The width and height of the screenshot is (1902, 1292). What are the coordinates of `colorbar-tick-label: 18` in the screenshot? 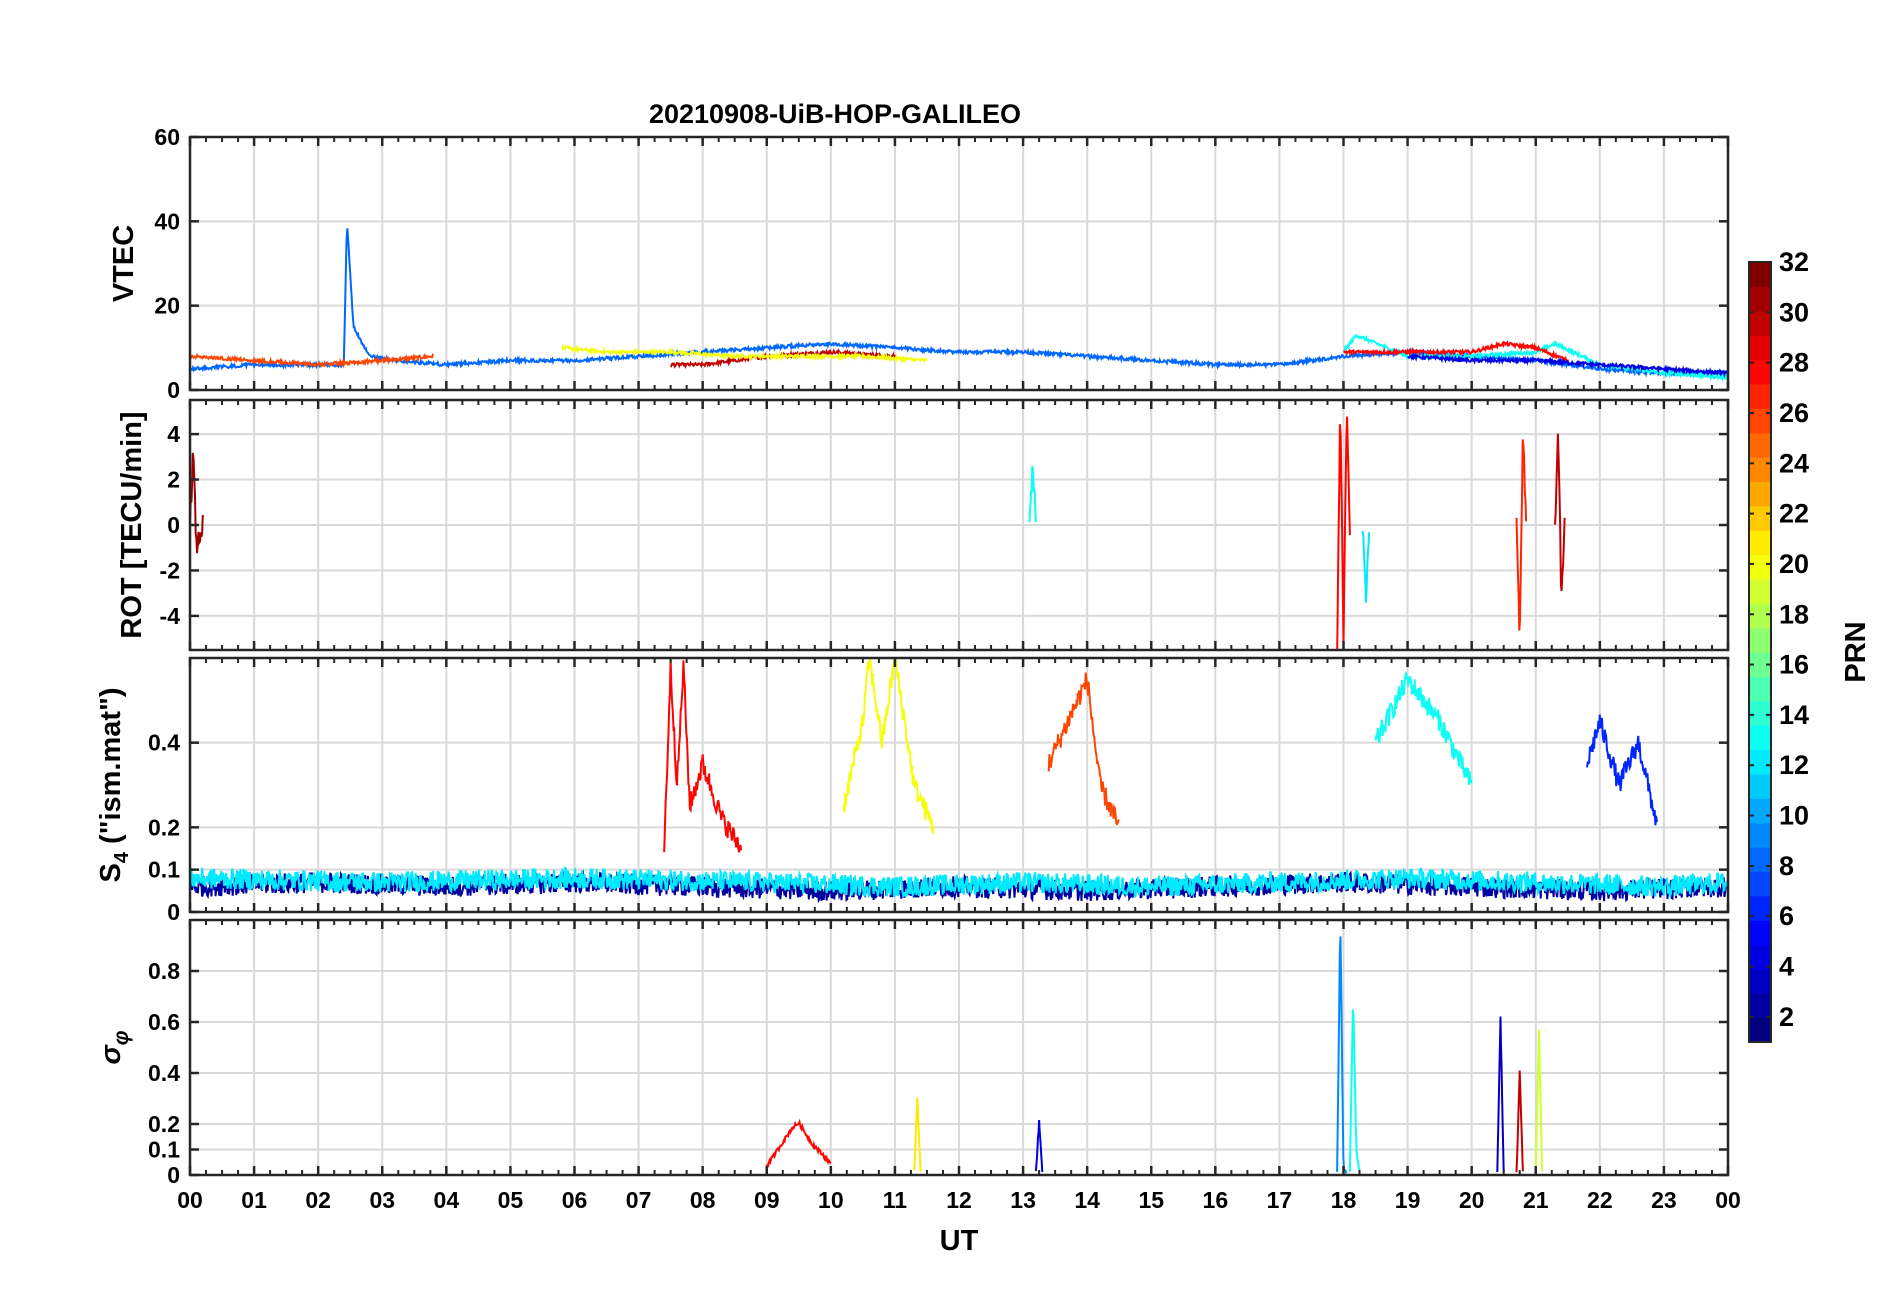 It's located at (1794, 614).